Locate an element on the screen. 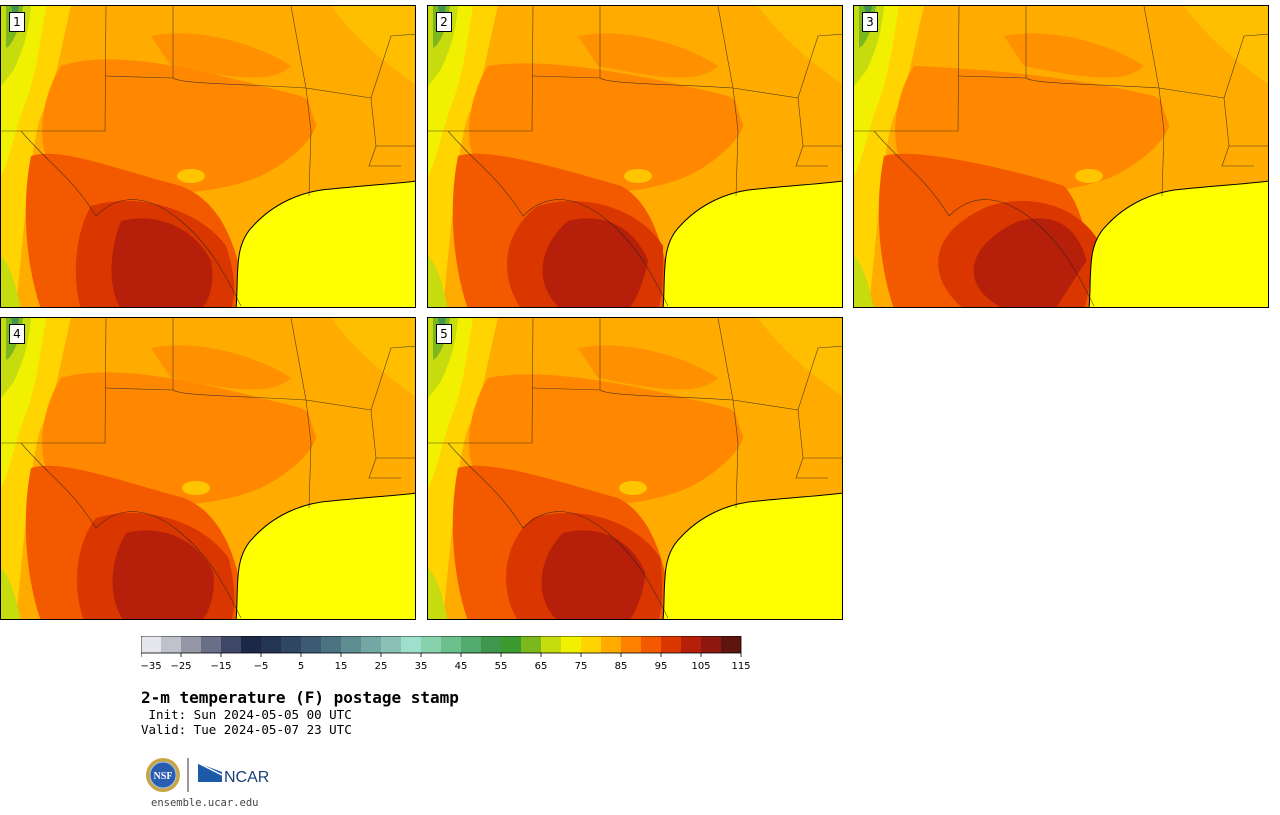 The width and height of the screenshot is (1280, 815). chart-title: 2-m temperature (F) postage stamp is located at coordinates (300, 697).